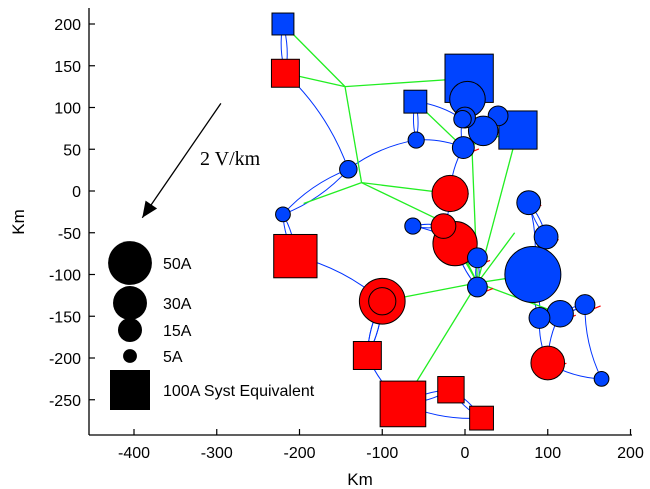 The height and width of the screenshot is (489, 650). Describe the element at coordinates (18, 222) in the screenshot. I see `y-axis-title: Km` at that location.